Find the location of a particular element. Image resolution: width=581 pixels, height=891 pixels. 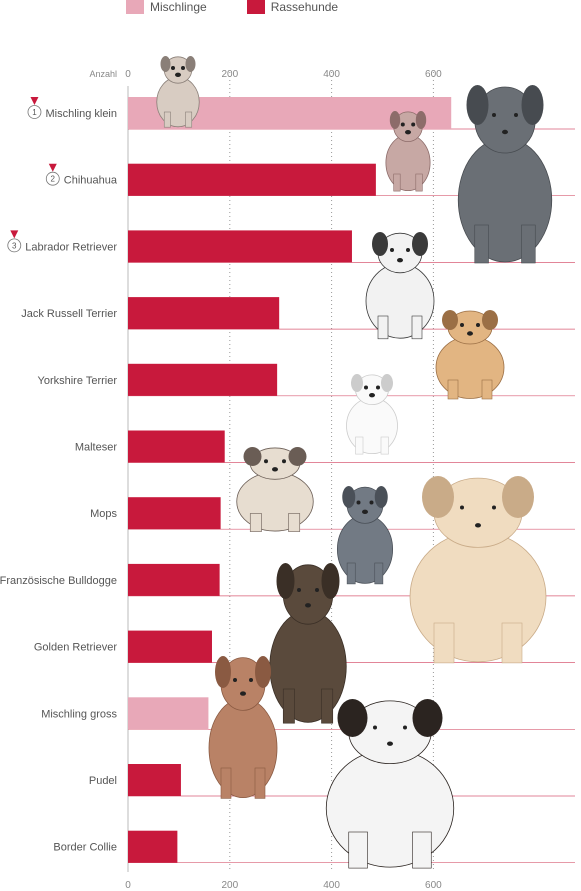

category-label: Mischling gross is located at coordinates (79, 714).